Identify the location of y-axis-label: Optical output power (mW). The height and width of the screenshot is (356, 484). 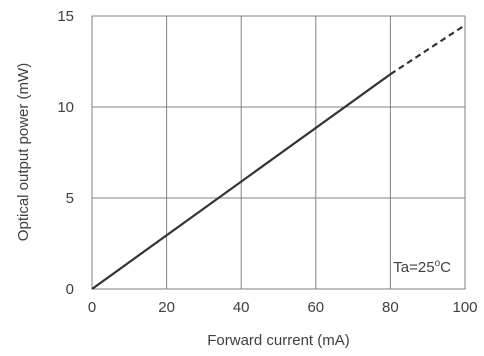
(23, 152).